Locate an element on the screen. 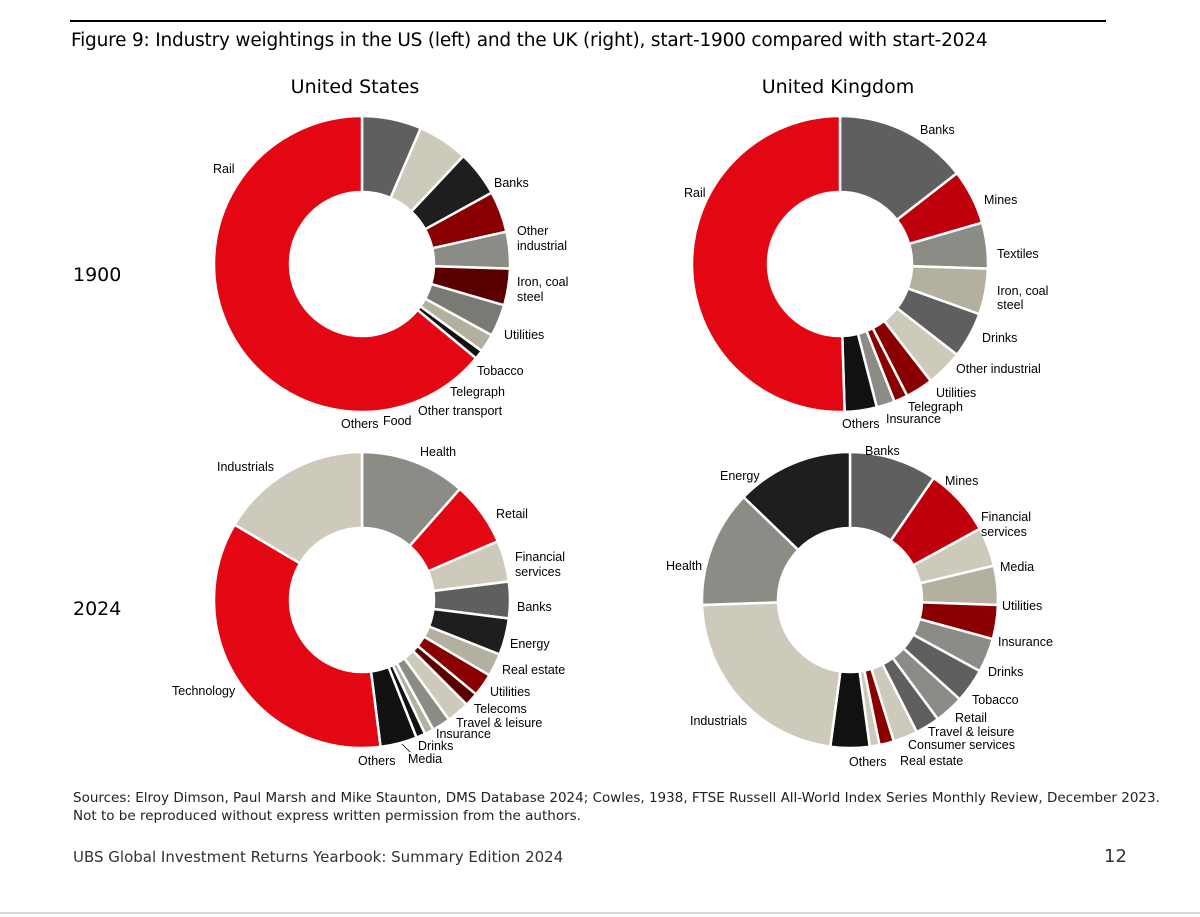 Image resolution: width=1200 pixels, height=917 pixels. slice-technology is located at coordinates (297, 636).